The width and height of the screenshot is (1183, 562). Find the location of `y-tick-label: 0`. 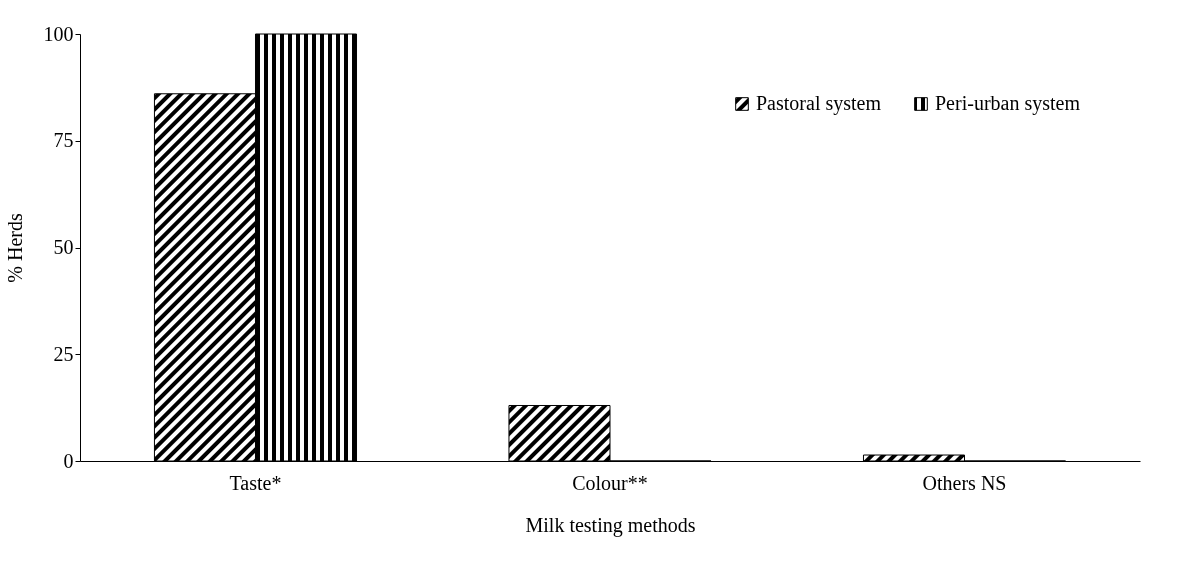

y-tick-label: 0 is located at coordinates (68, 460).